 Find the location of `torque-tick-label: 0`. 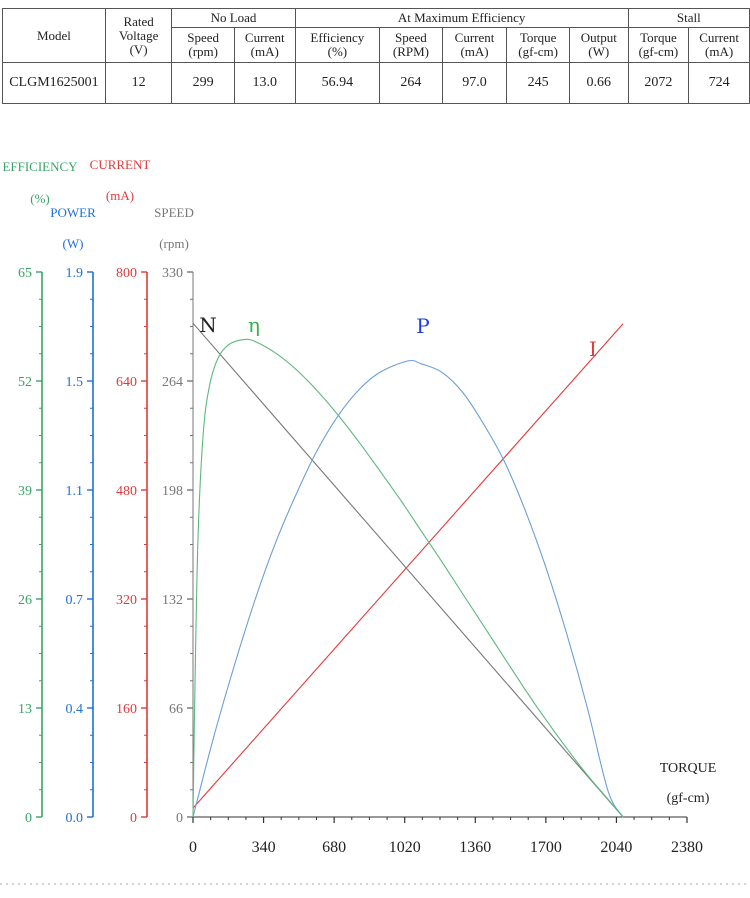

torque-tick-label: 0 is located at coordinates (193, 847).